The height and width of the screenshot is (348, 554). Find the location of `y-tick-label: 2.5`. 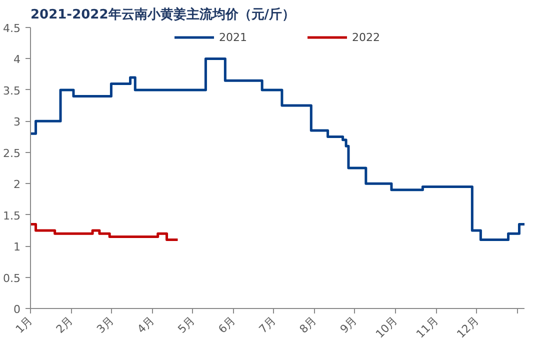

y-tick-label: 2.5 is located at coordinates (12, 153).